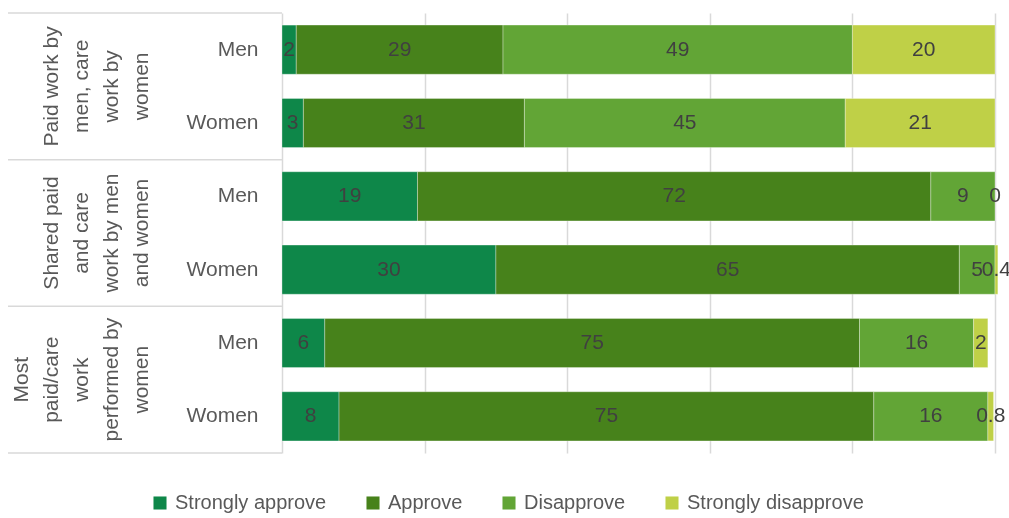 The width and height of the screenshot is (1009, 518). I want to click on text: Approve, so click(425, 502).